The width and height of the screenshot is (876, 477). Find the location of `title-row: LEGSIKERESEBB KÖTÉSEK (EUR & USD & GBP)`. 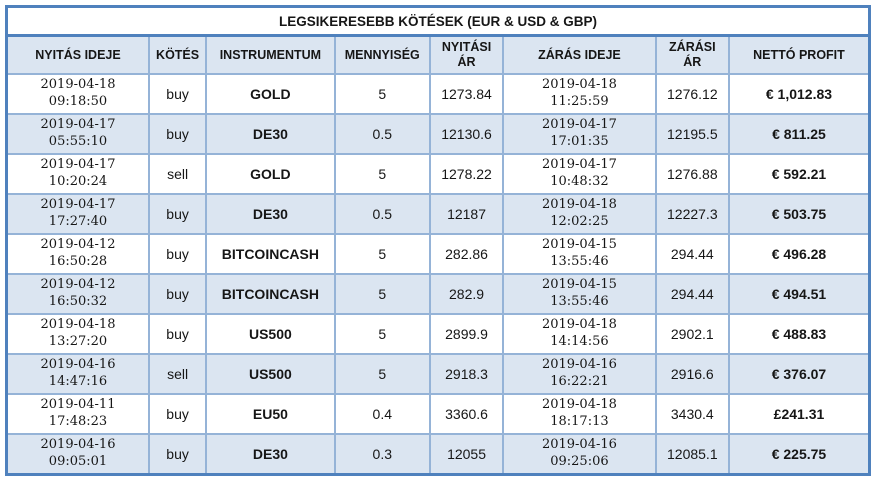

title-row: LEGSIKERESEBB KÖTÉSEK (EUR & USD & GBP) is located at coordinates (438, 21).